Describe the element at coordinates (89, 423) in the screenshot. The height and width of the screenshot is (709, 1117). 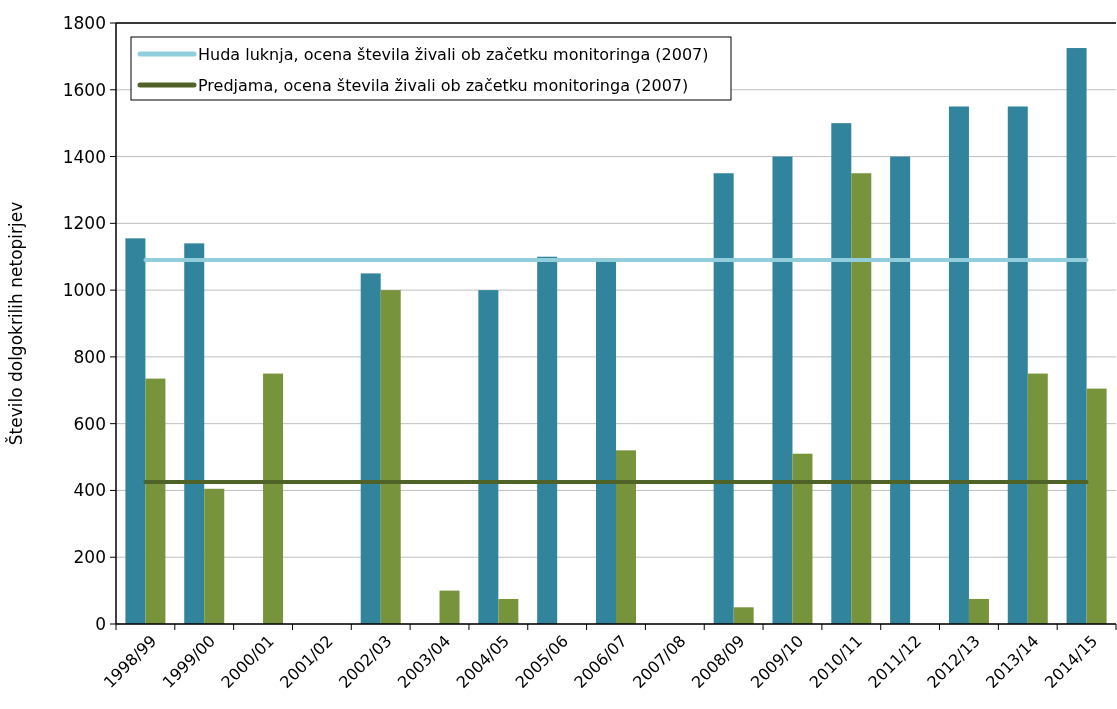
I see `y-tick-label: 600` at that location.